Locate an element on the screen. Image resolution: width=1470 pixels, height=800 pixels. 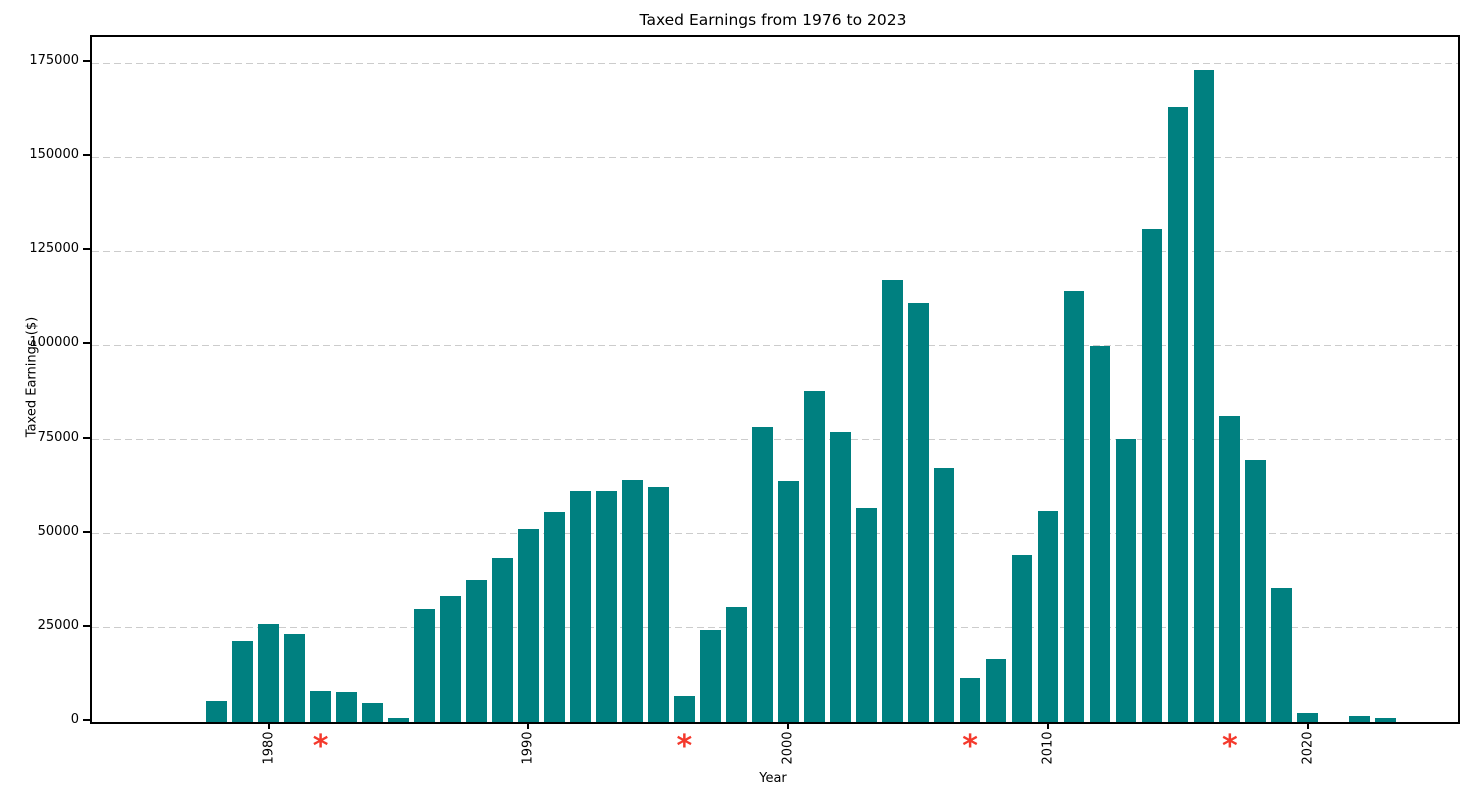
bar-1982 is located at coordinates (320, 706).